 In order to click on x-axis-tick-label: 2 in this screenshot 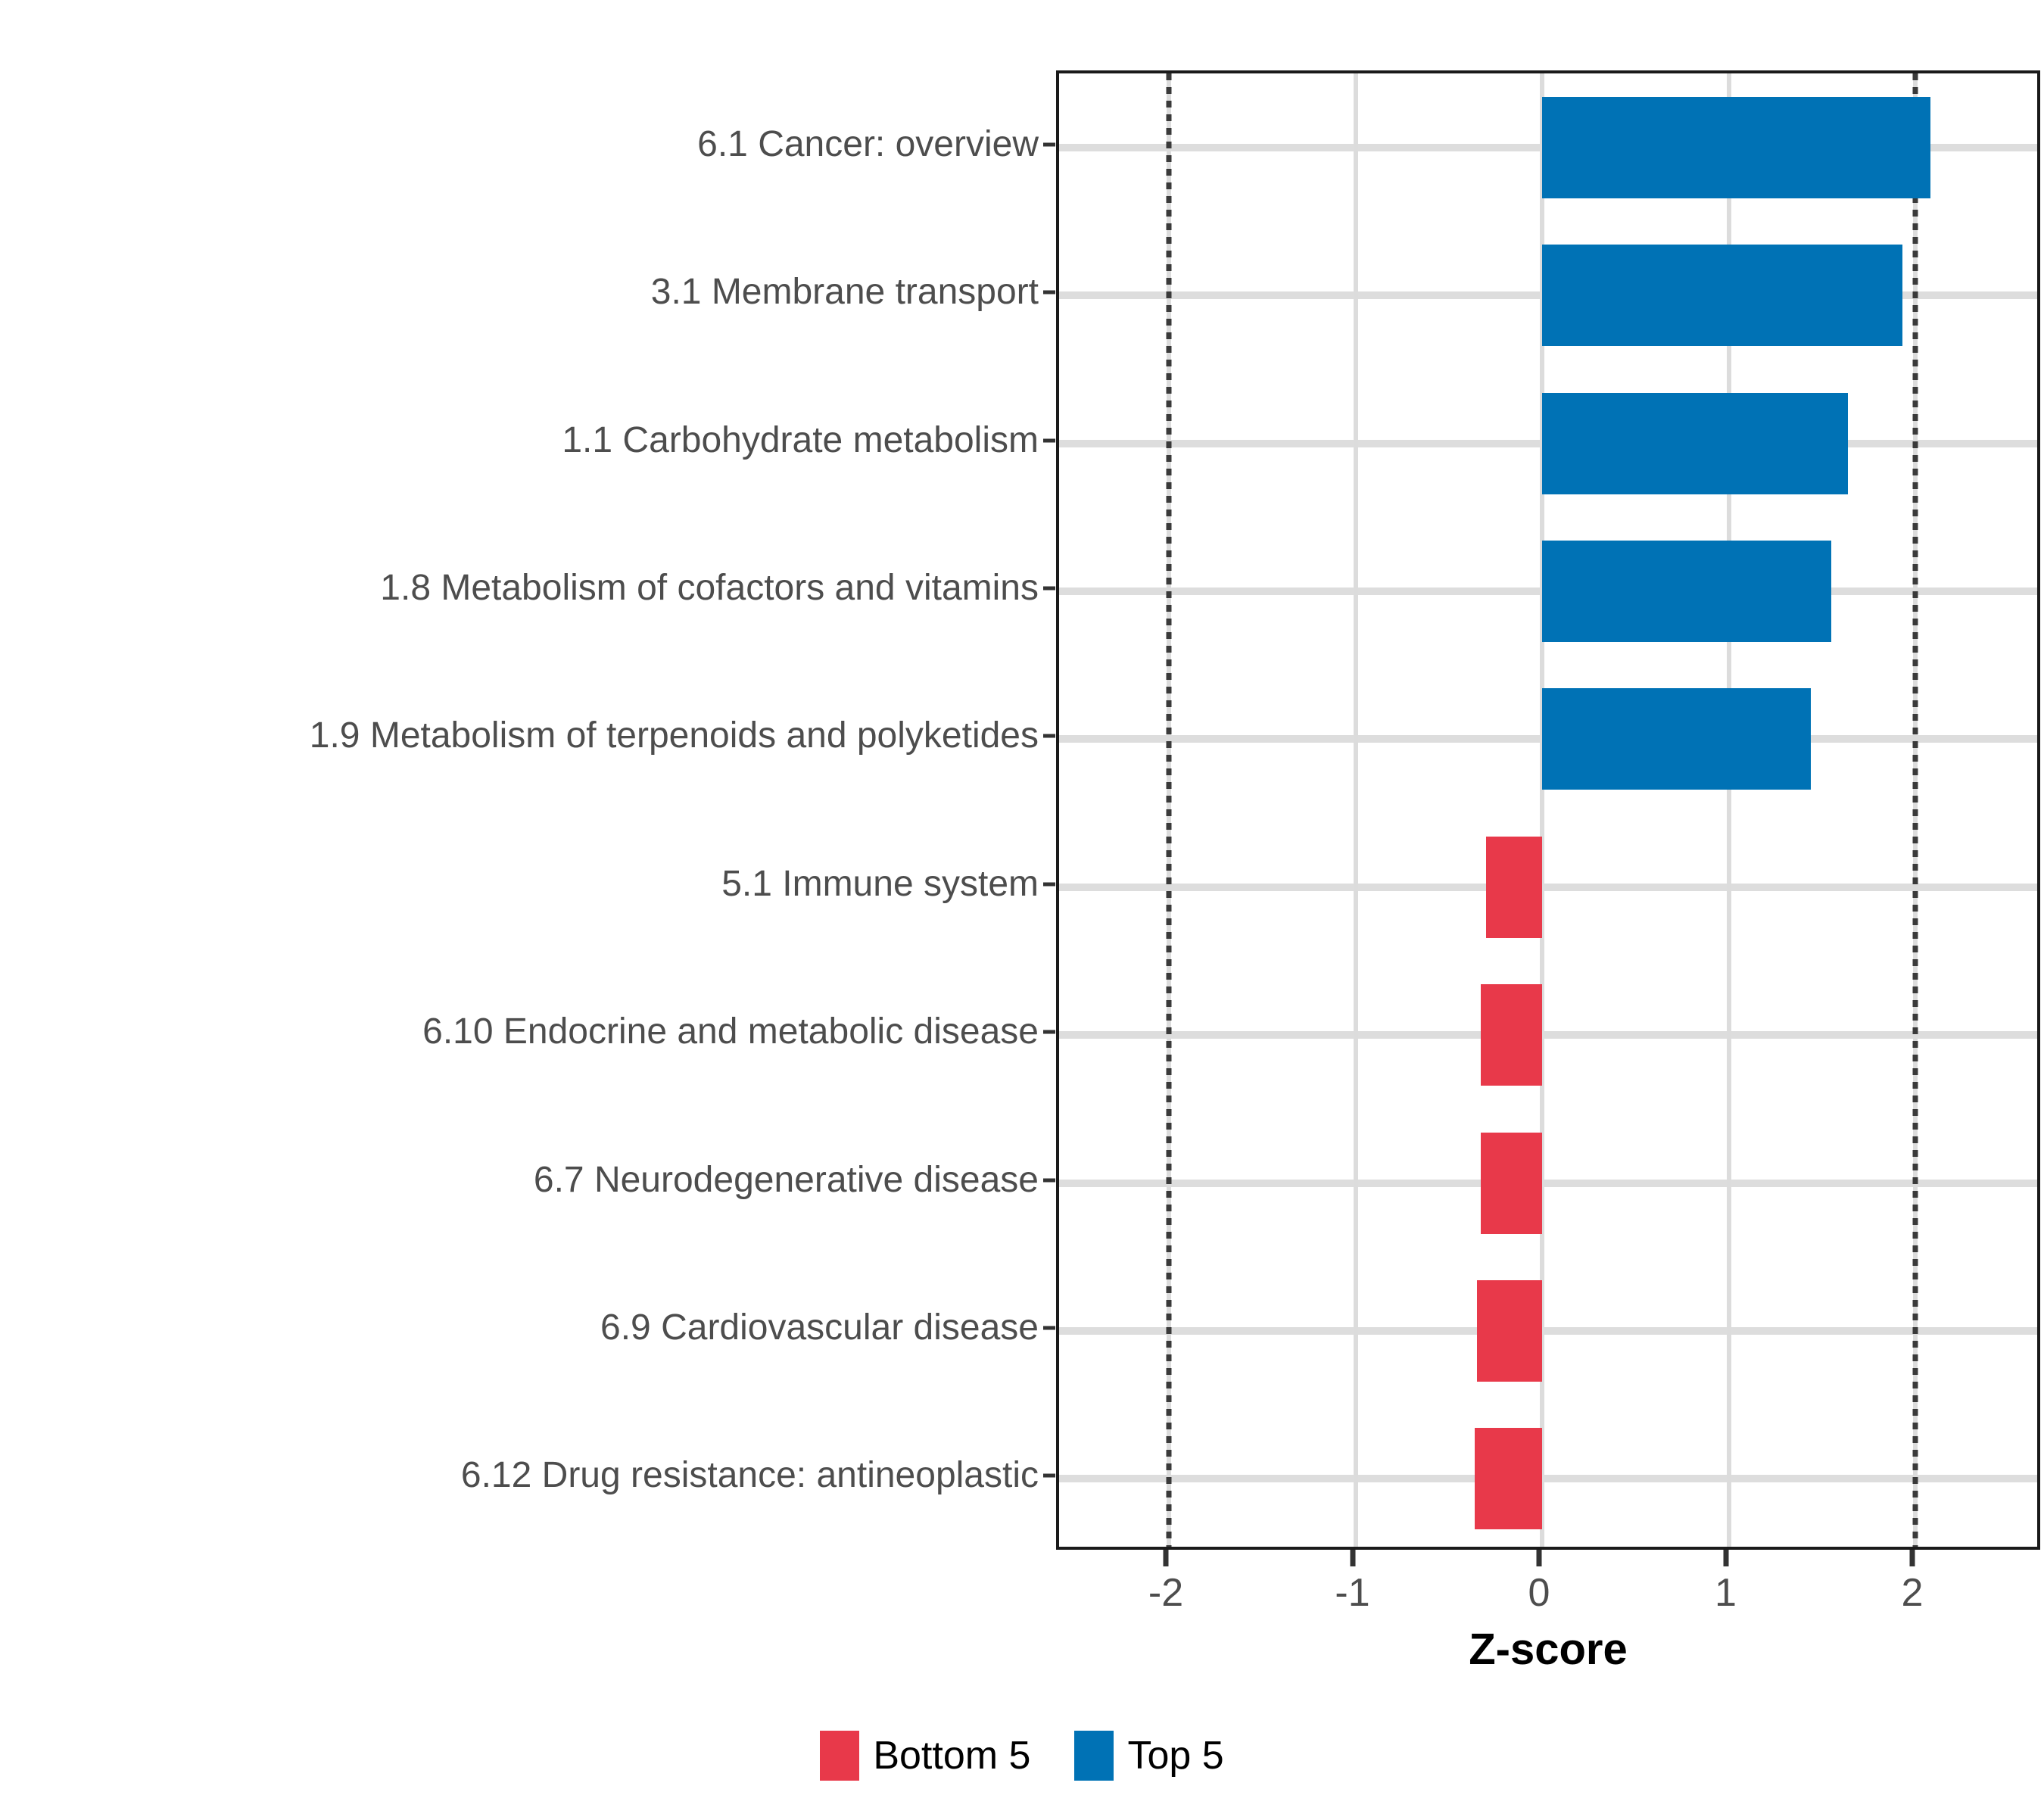, I will do `click(1912, 1593)`.